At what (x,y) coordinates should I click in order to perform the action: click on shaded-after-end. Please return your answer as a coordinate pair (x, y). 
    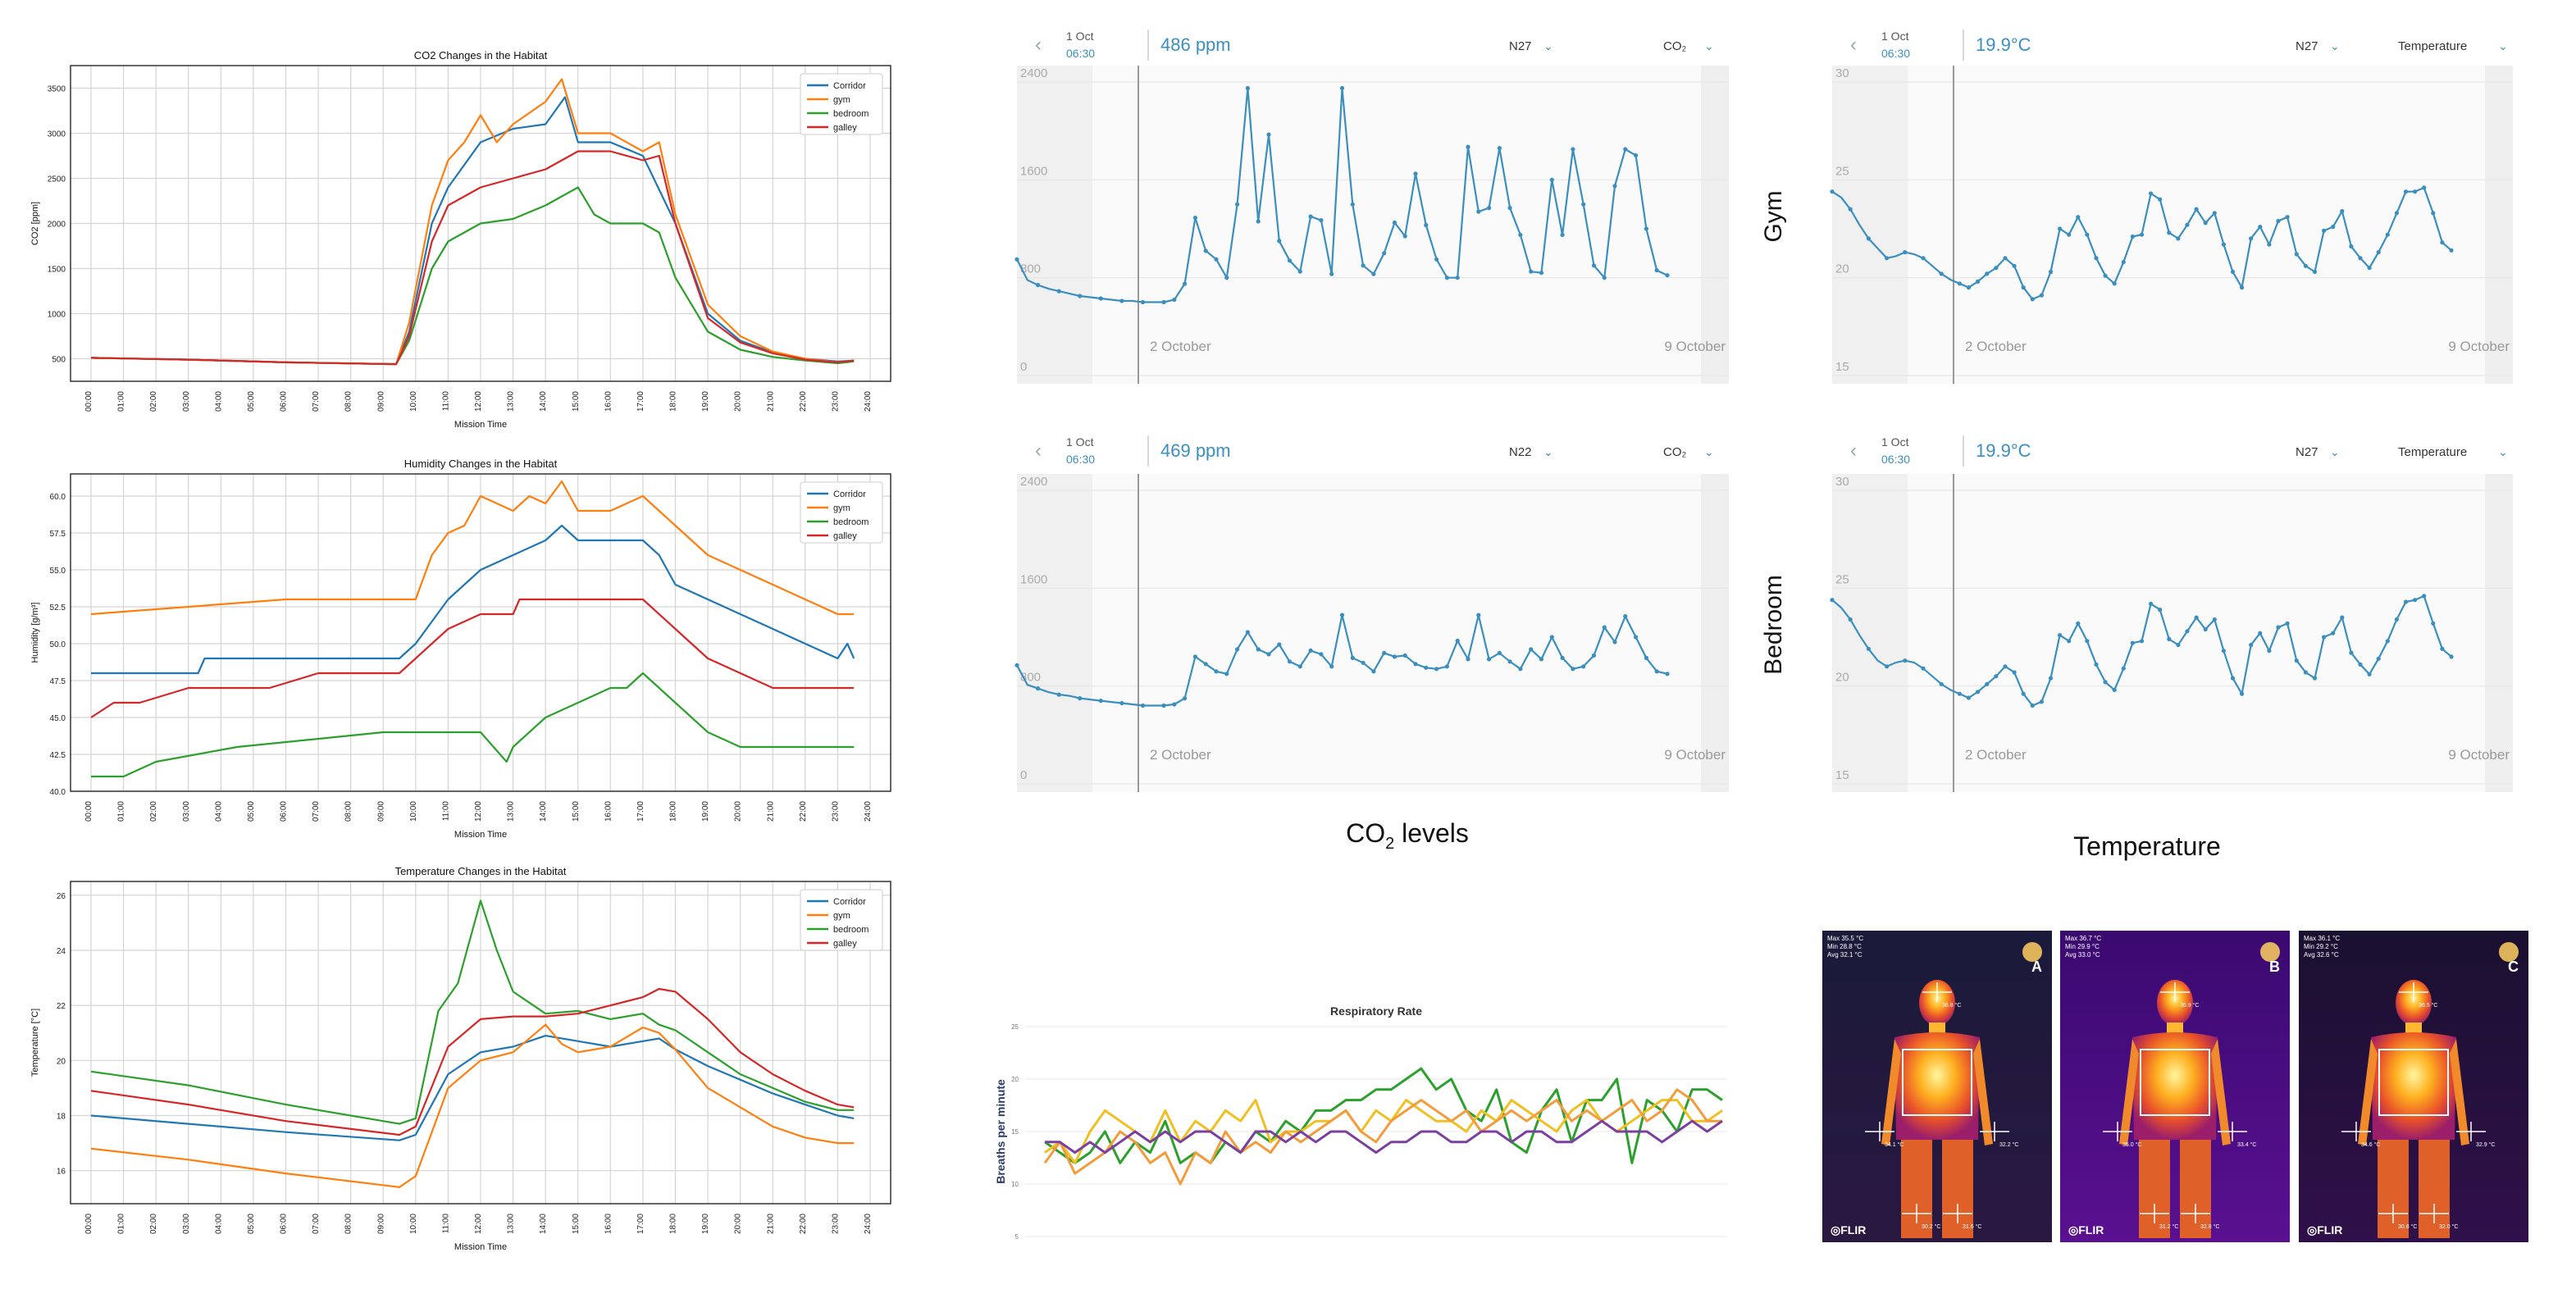
    Looking at the image, I should click on (2499, 225).